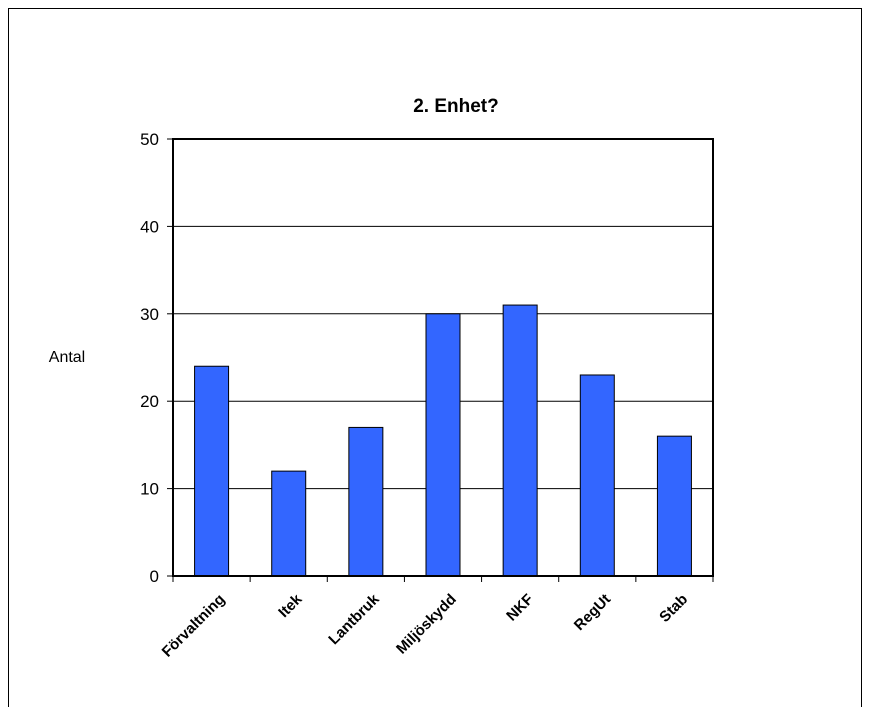 Image resolution: width=872 pixels, height=707 pixels. What do you see at coordinates (674, 506) in the screenshot?
I see `bar-stab` at bounding box center [674, 506].